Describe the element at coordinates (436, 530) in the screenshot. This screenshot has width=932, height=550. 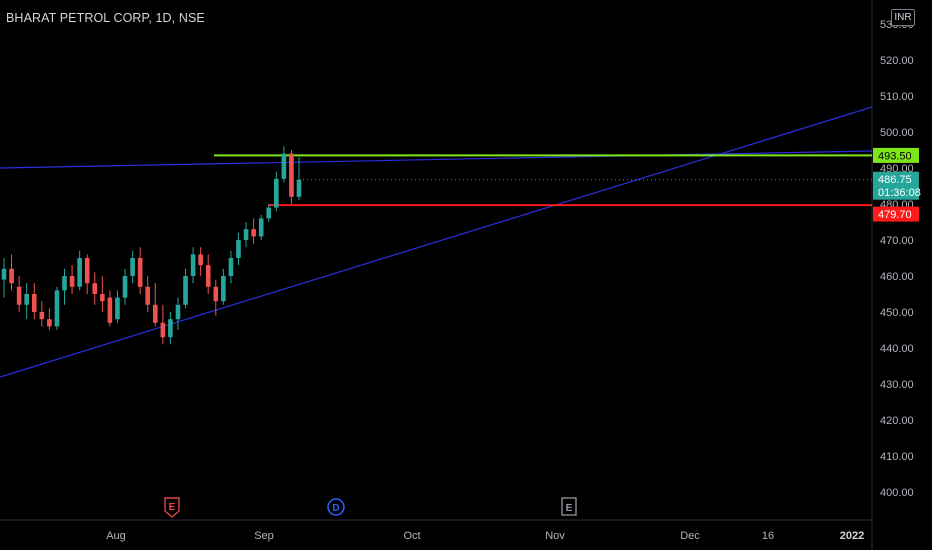
I see `time-axis: Aug Sep Oct Nov Dec 16 2022` at that location.